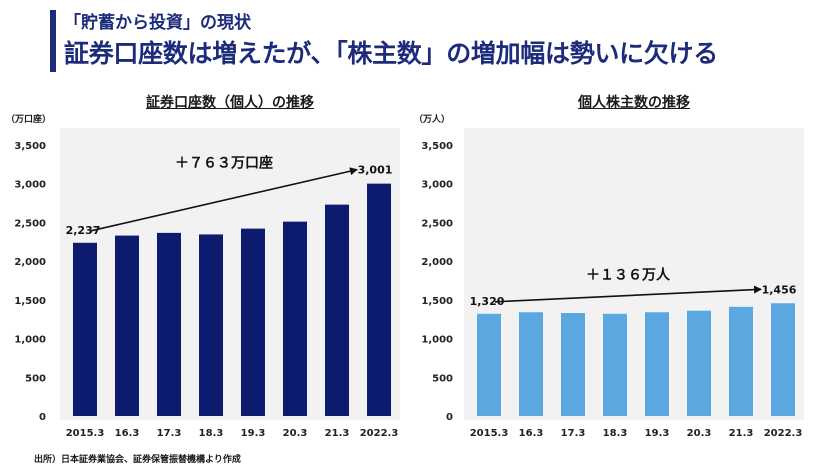 The width and height of the screenshot is (819, 472). Describe the element at coordinates (127, 433) in the screenshot. I see `left-x-tick-label: 16.3` at that location.